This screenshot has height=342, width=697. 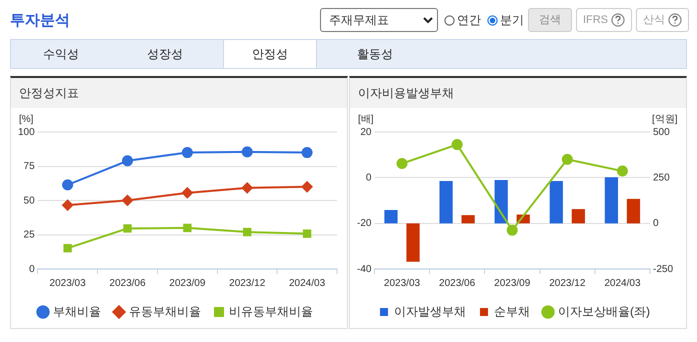 What do you see at coordinates (661, 132) in the screenshot?
I see `y2-tick-label: 500` at bounding box center [661, 132].